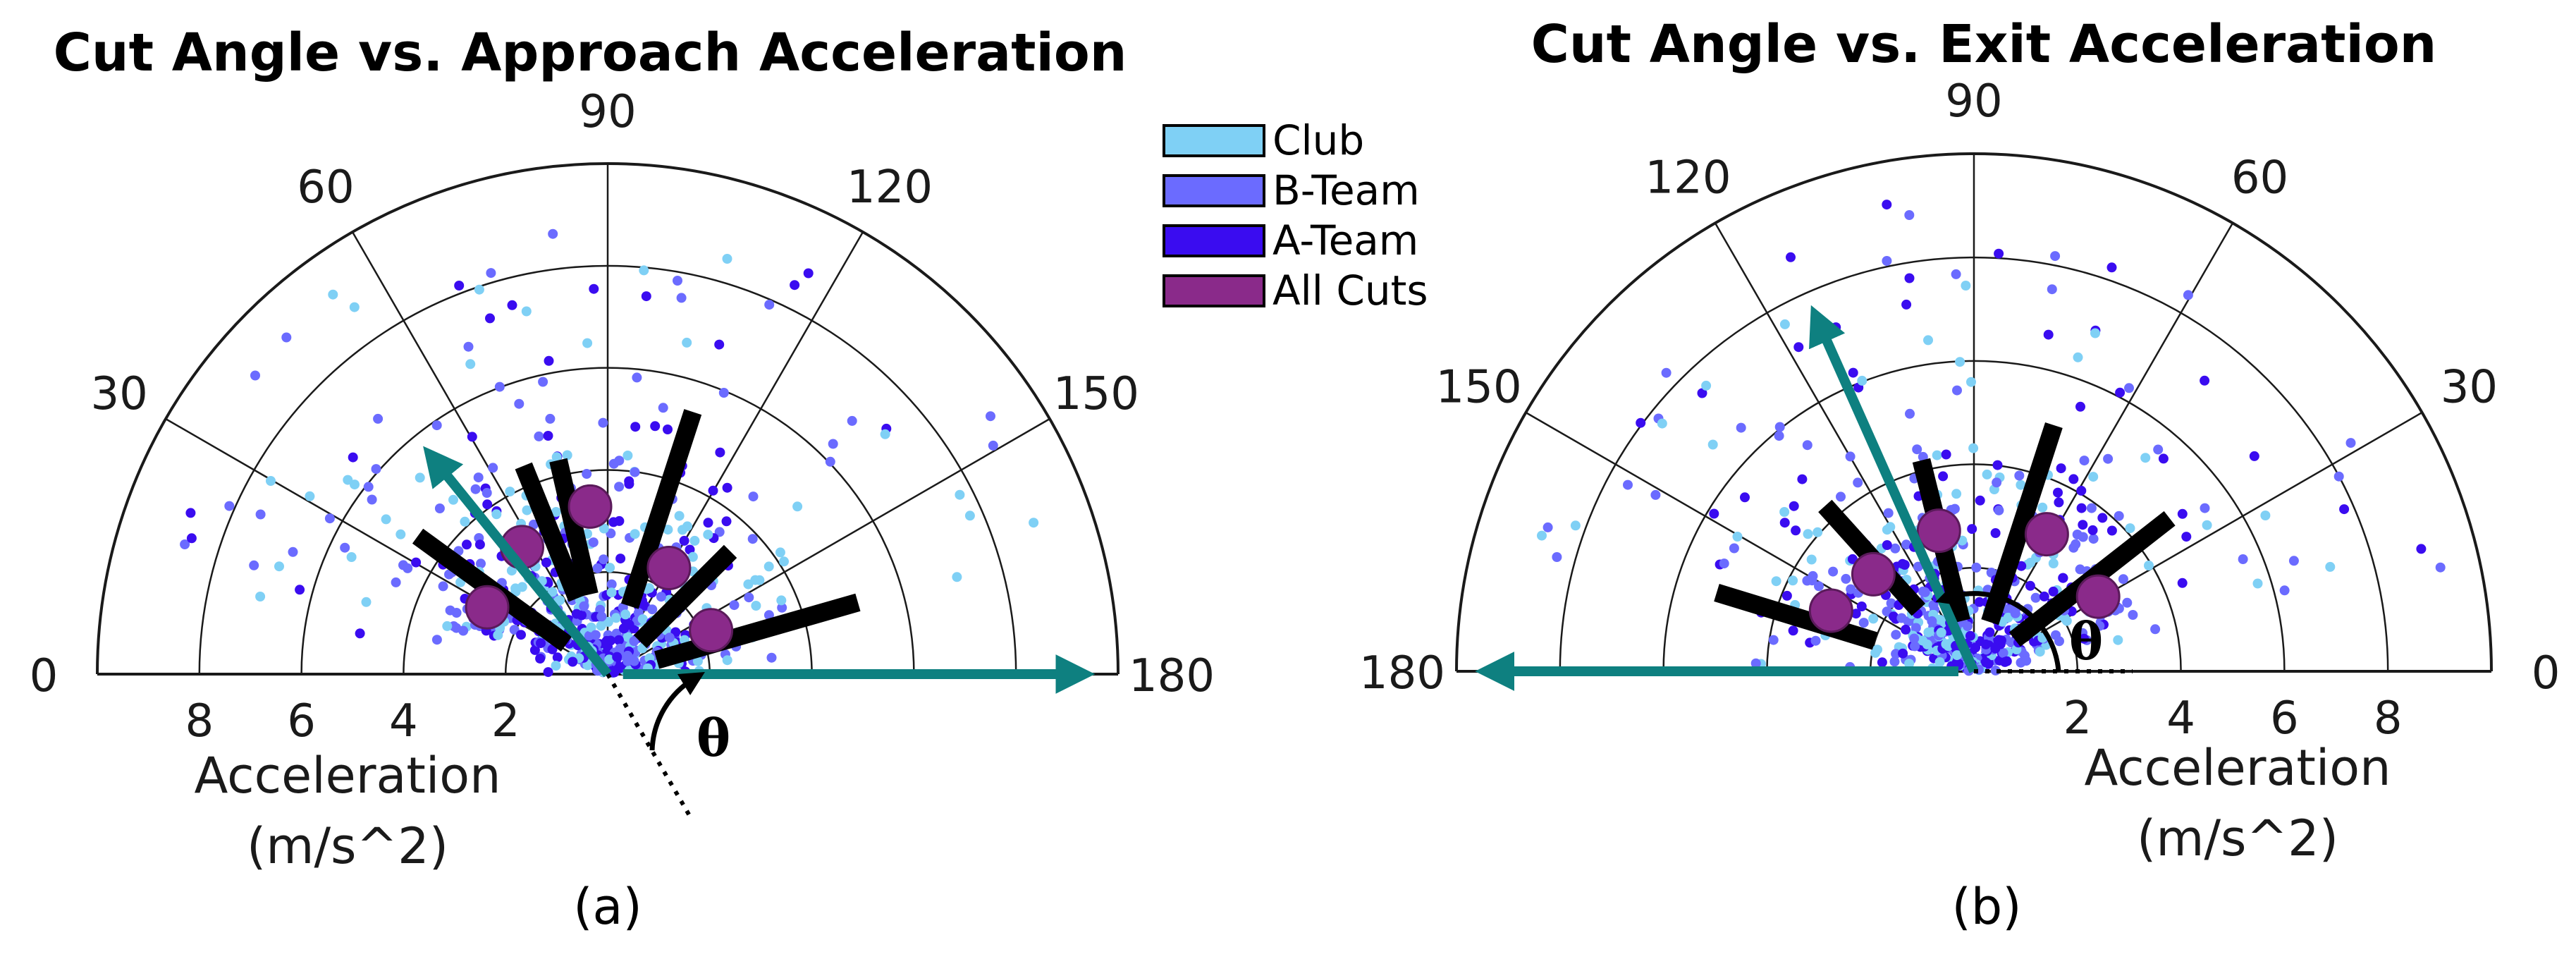 This screenshot has height=959, width=2576. What do you see at coordinates (2180, 719) in the screenshot?
I see `radial-tick-label: 4` at bounding box center [2180, 719].